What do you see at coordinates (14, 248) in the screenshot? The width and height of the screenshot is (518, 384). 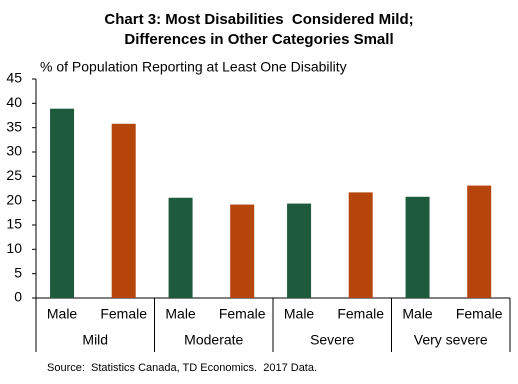 I see `y-tick-label: 10` at bounding box center [14, 248].